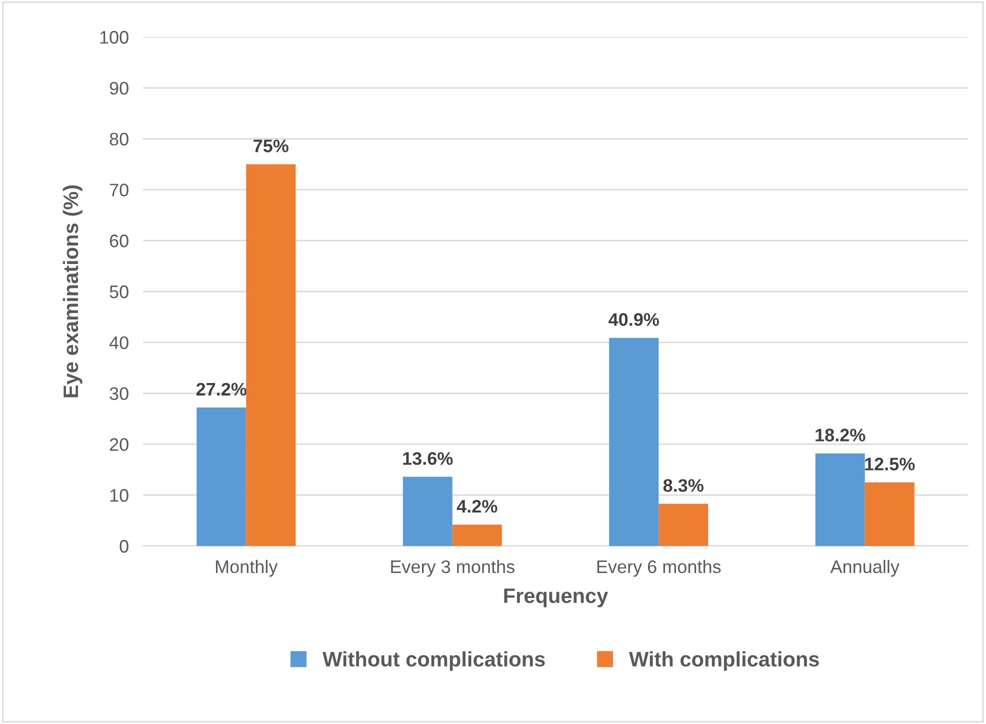 Image resolution: width=986 pixels, height=724 pixels. Describe the element at coordinates (119, 444) in the screenshot. I see `y-tick-label: 20` at that location.